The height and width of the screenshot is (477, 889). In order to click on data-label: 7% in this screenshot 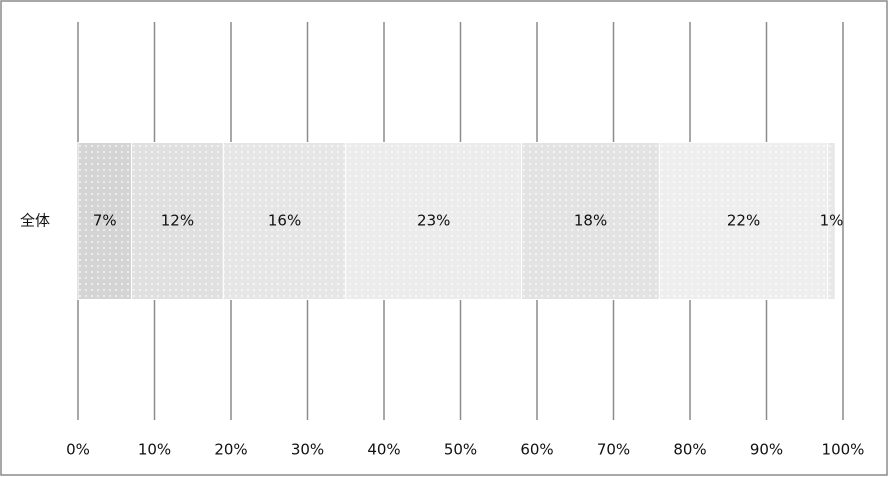, I will do `click(105, 221)`.